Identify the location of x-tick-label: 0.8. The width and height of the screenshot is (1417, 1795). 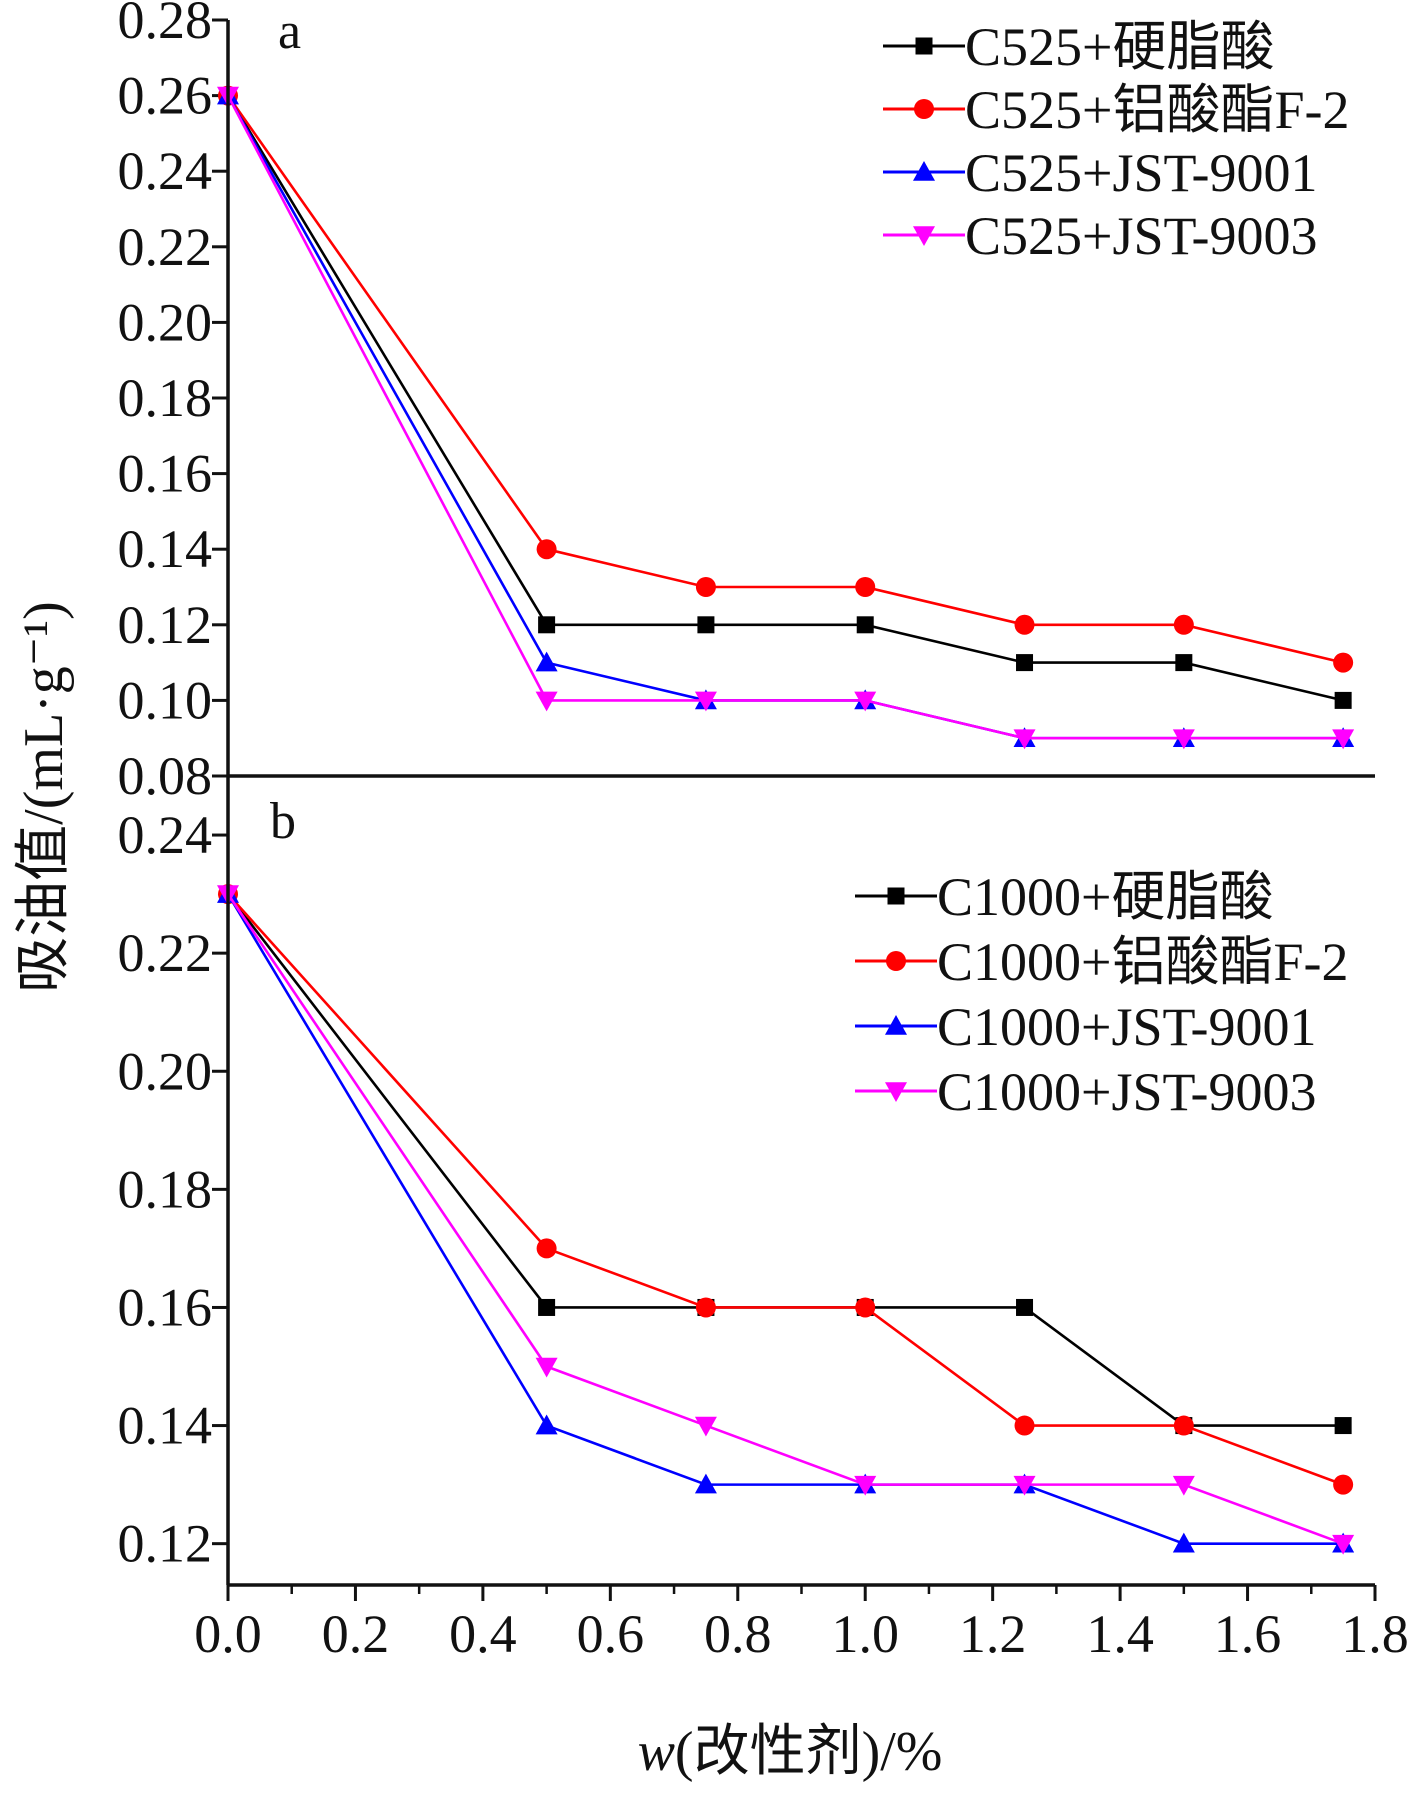
(738, 1634).